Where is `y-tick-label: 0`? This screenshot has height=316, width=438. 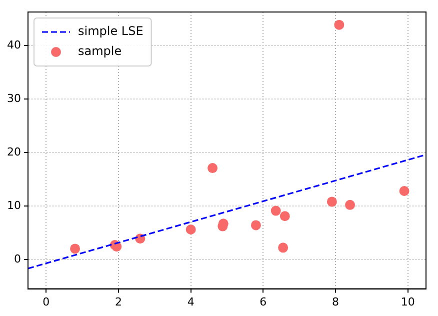
y-tick-label: 0 is located at coordinates (17, 259).